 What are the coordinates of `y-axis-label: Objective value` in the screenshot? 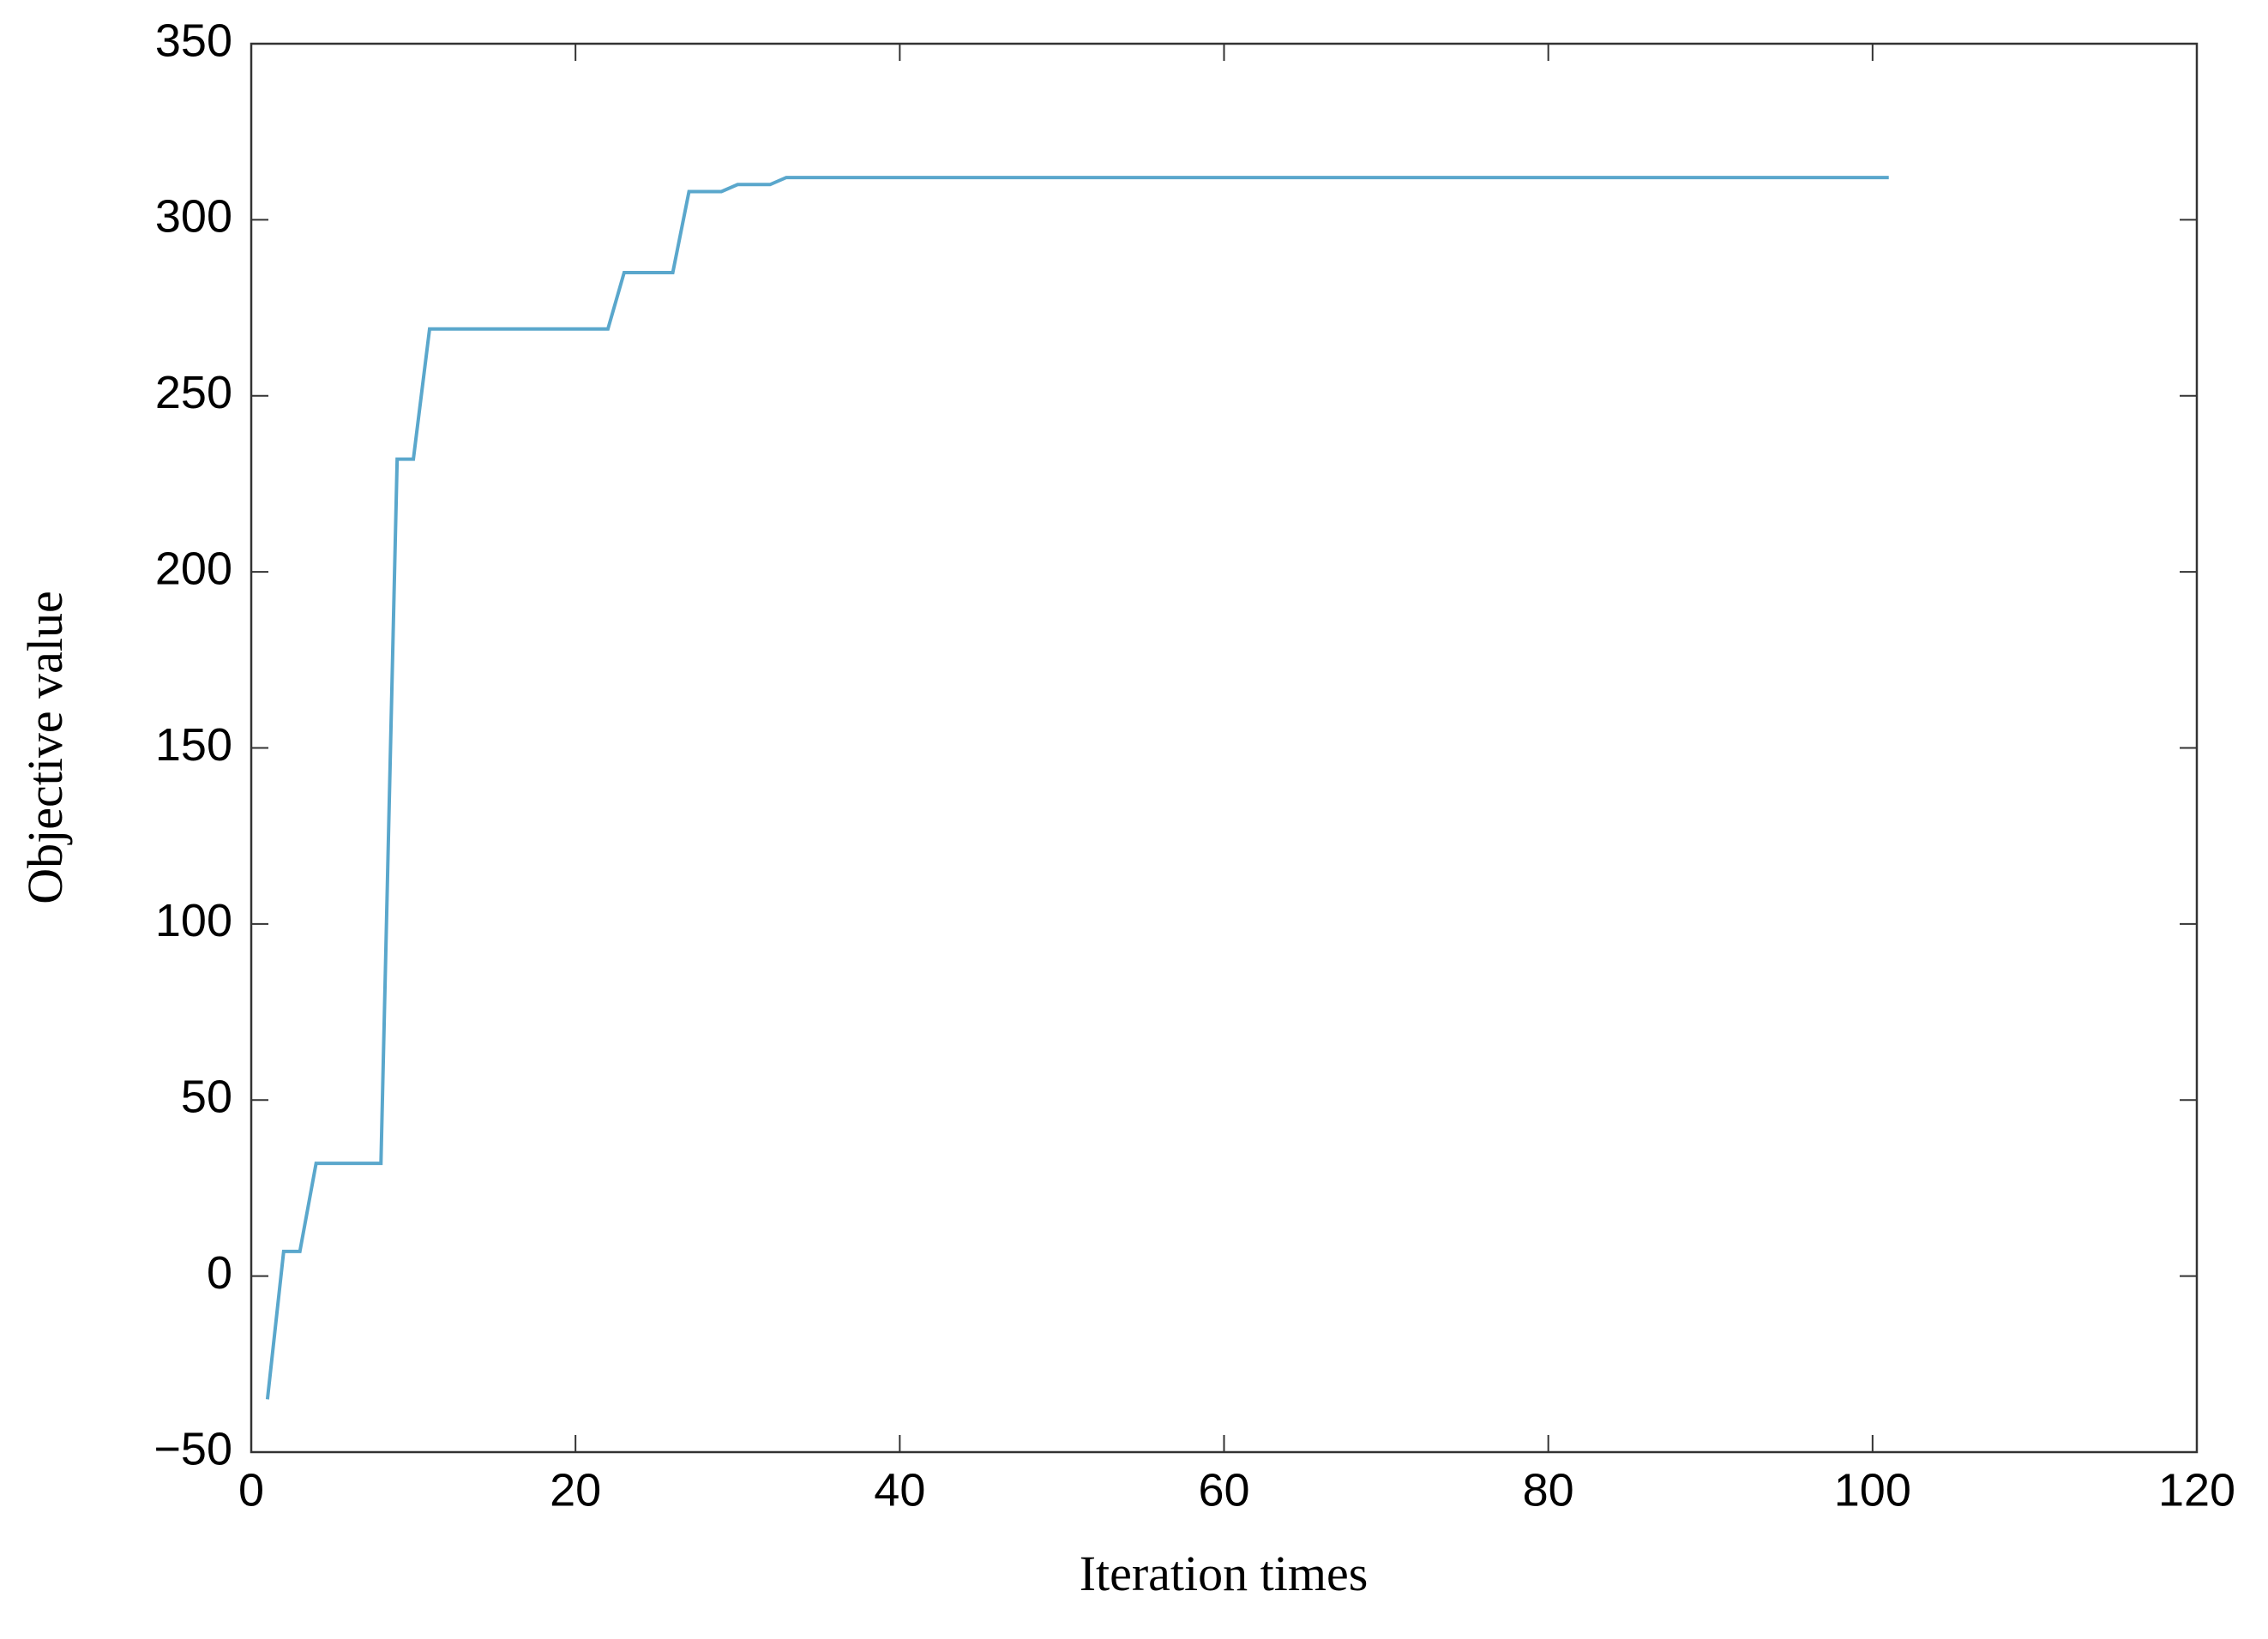 It's located at (45, 747).